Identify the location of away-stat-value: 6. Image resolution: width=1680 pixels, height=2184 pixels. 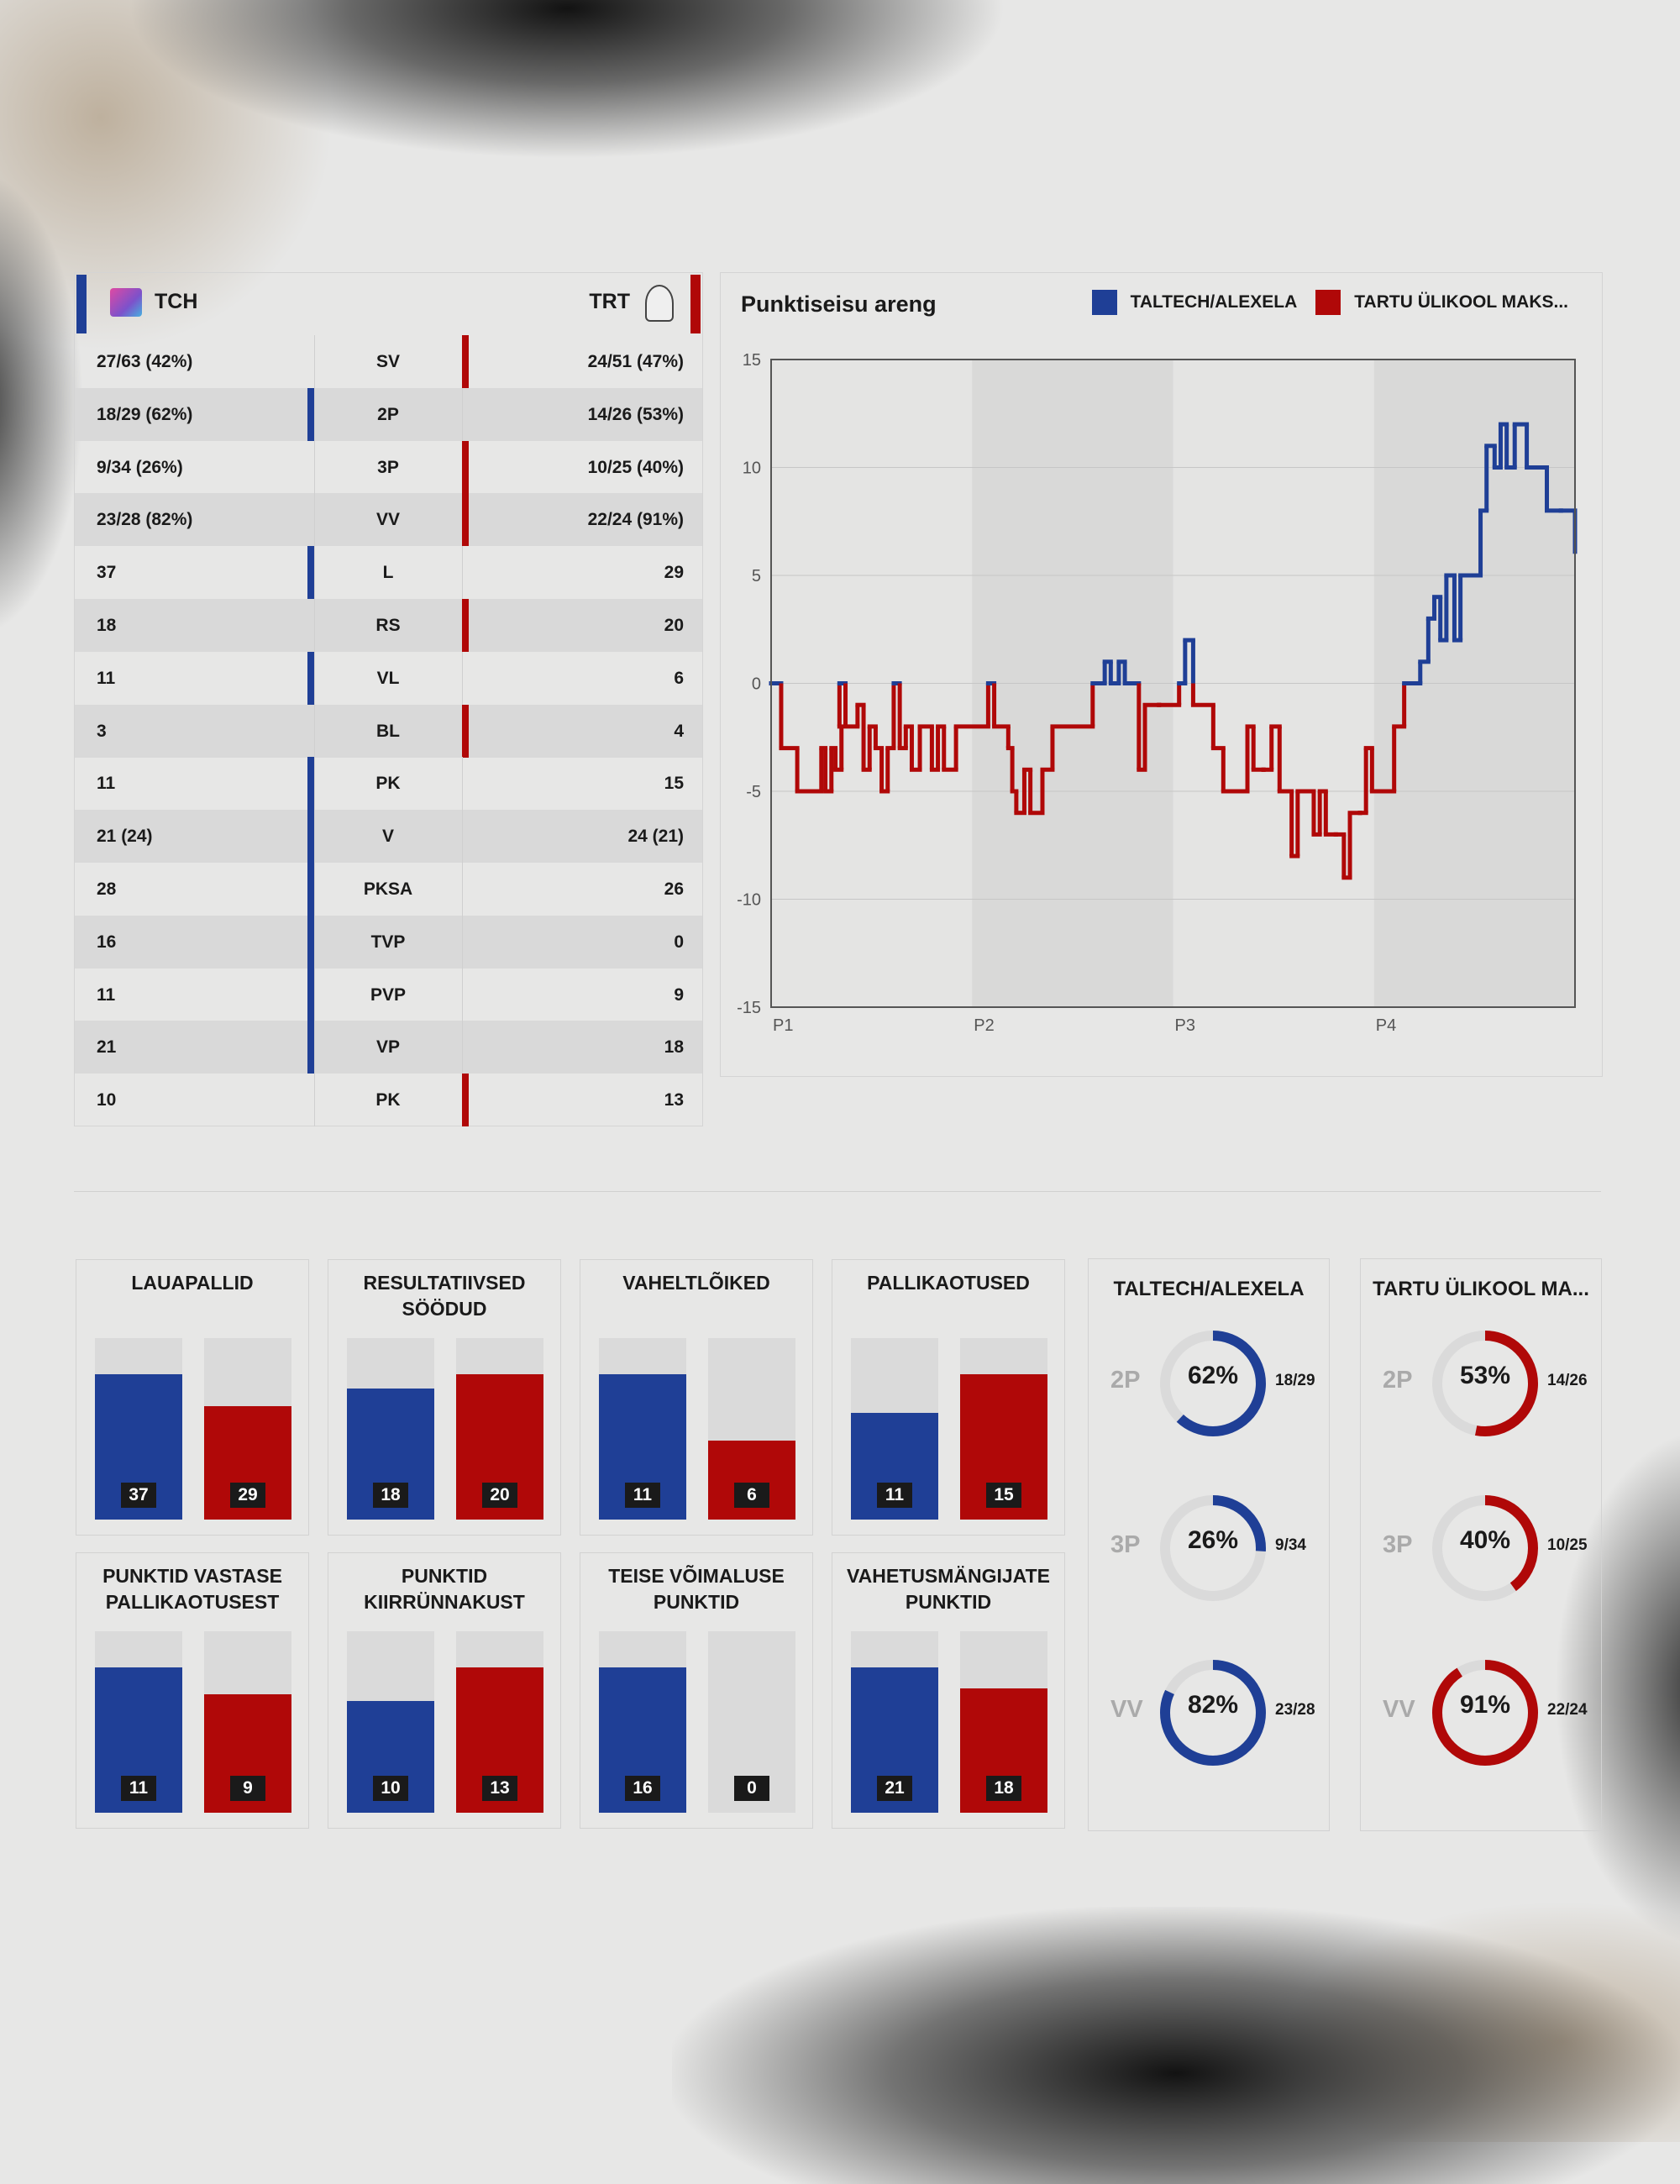
(679, 678).